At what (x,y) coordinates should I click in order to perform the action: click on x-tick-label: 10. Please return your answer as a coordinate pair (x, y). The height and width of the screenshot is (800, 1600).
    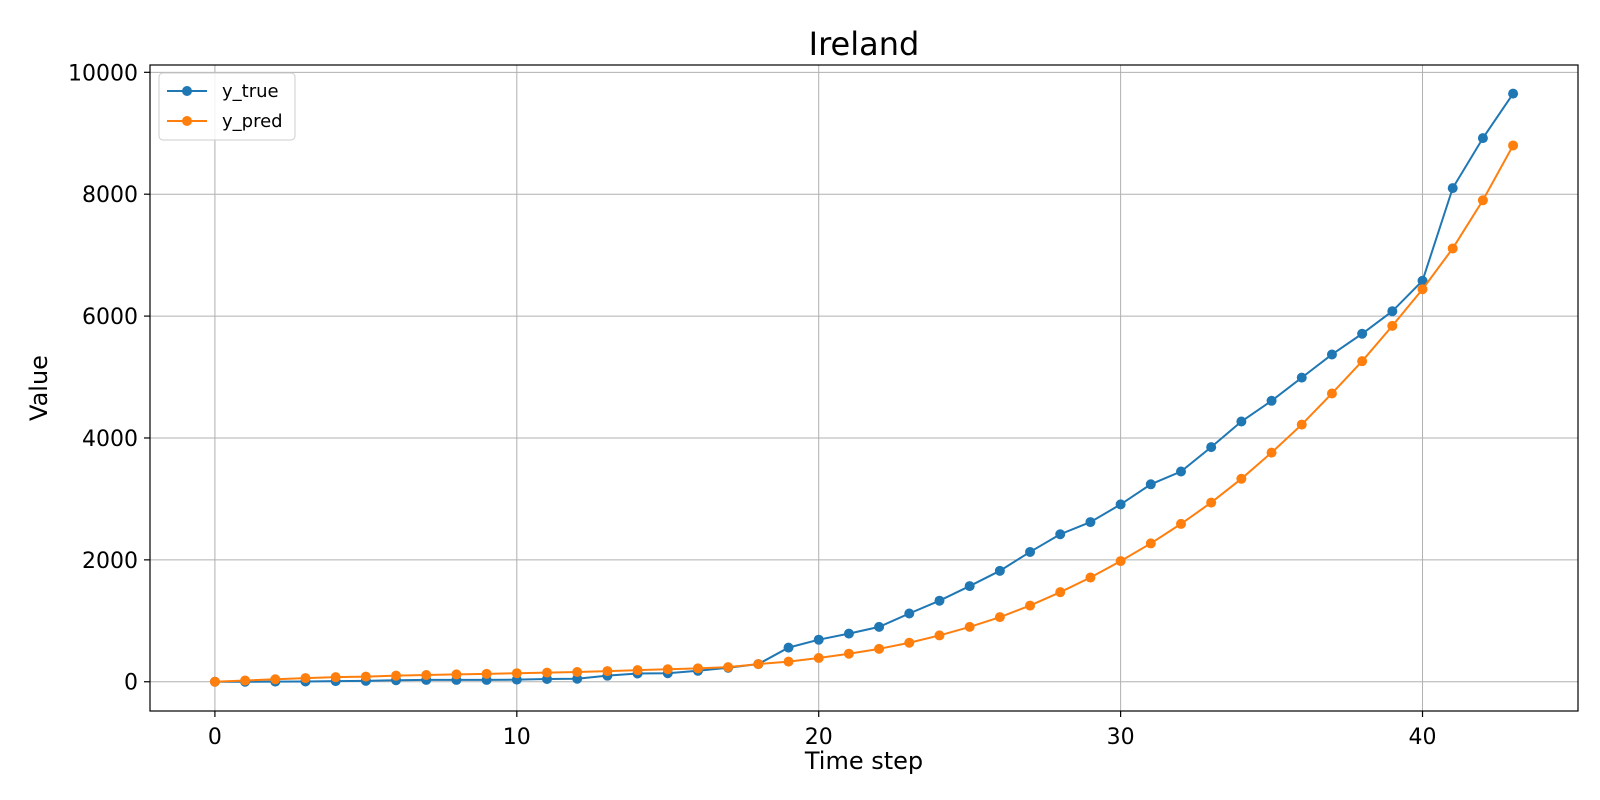
    Looking at the image, I should click on (517, 737).